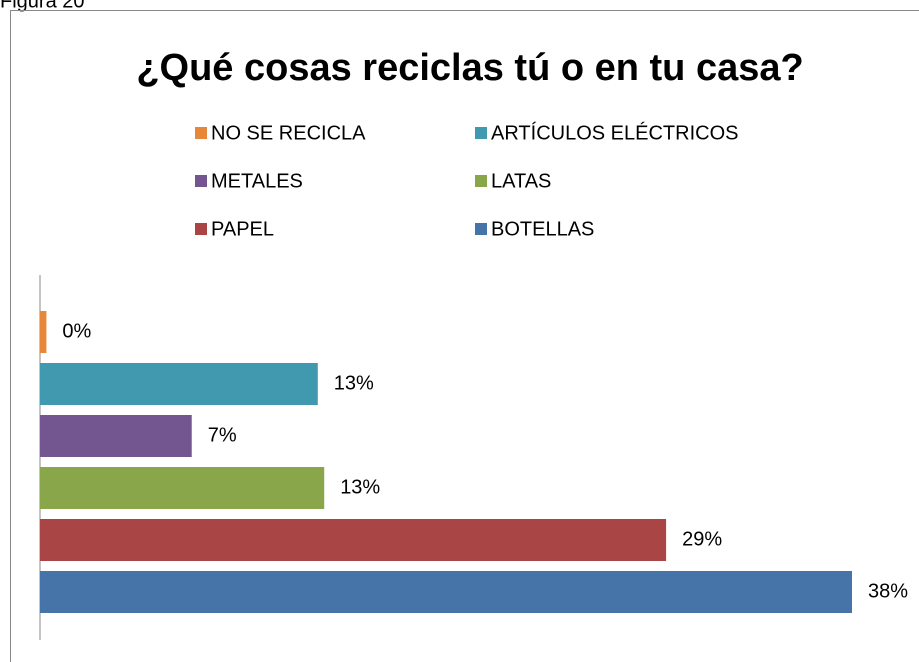 Image resolution: width=919 pixels, height=662 pixels. I want to click on value-label: 0%, so click(76, 331).